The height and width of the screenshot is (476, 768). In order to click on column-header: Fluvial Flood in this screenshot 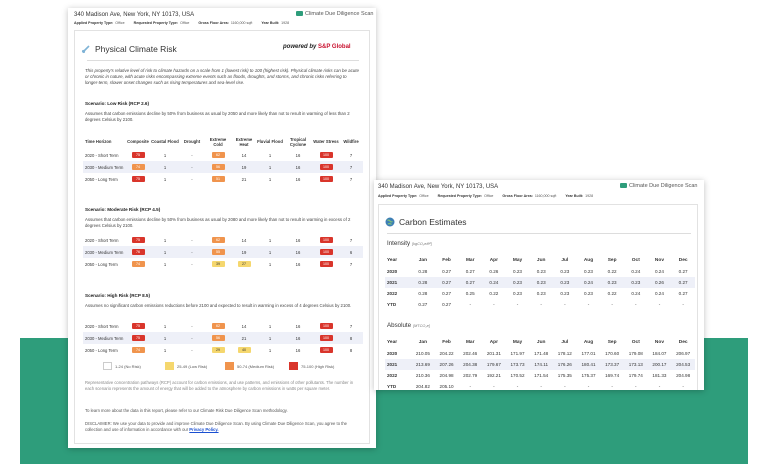, I will do `click(270, 141)`.